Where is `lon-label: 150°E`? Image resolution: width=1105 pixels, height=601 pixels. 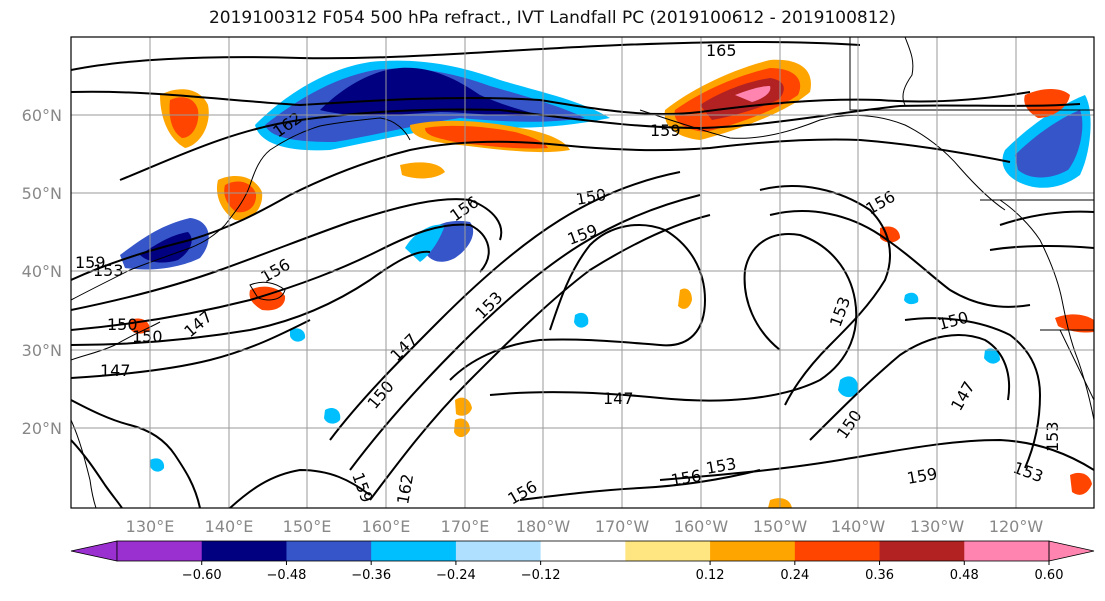 lon-label: 150°E is located at coordinates (307, 526).